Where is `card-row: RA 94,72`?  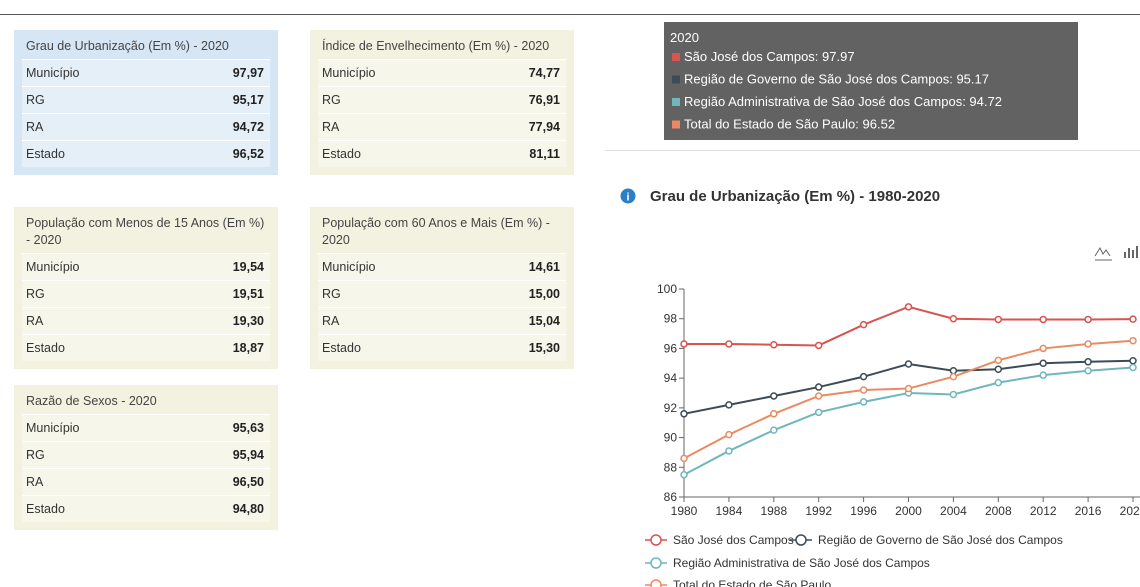
card-row: RA 94,72 is located at coordinates (146, 126).